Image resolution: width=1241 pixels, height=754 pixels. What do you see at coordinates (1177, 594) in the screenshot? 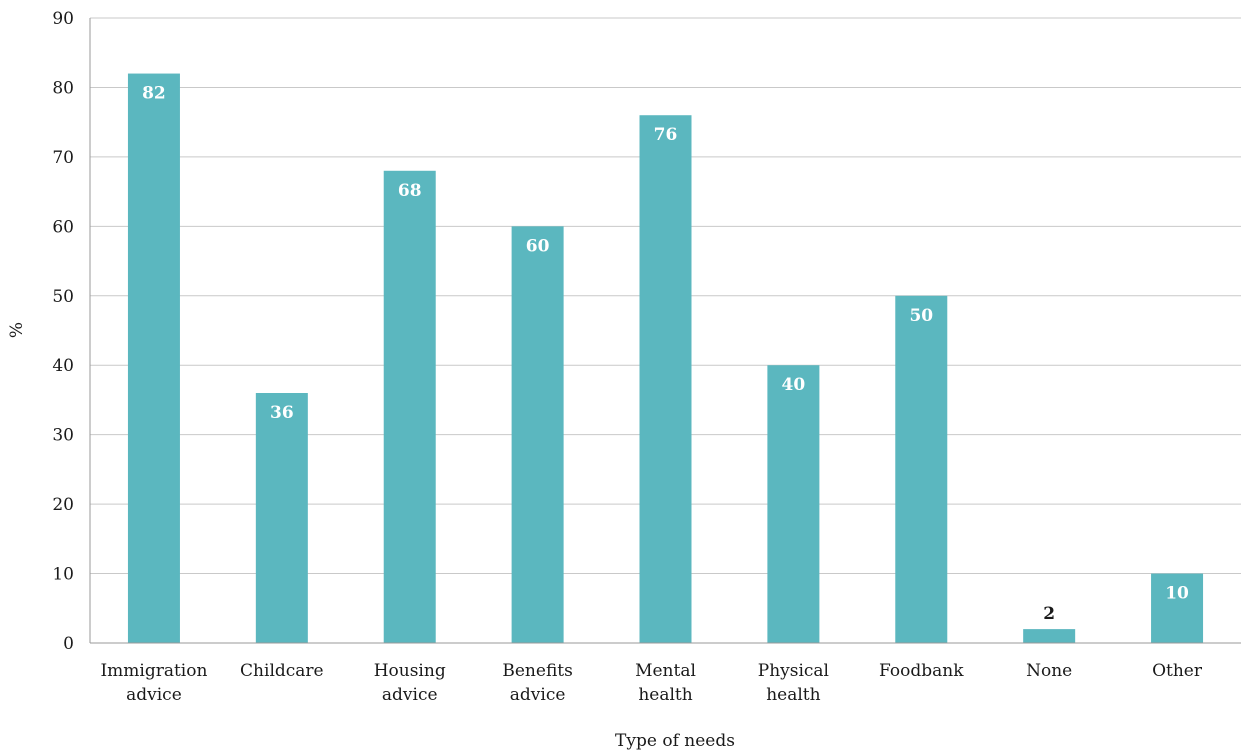
I see `bar-value-label: 10` at bounding box center [1177, 594].